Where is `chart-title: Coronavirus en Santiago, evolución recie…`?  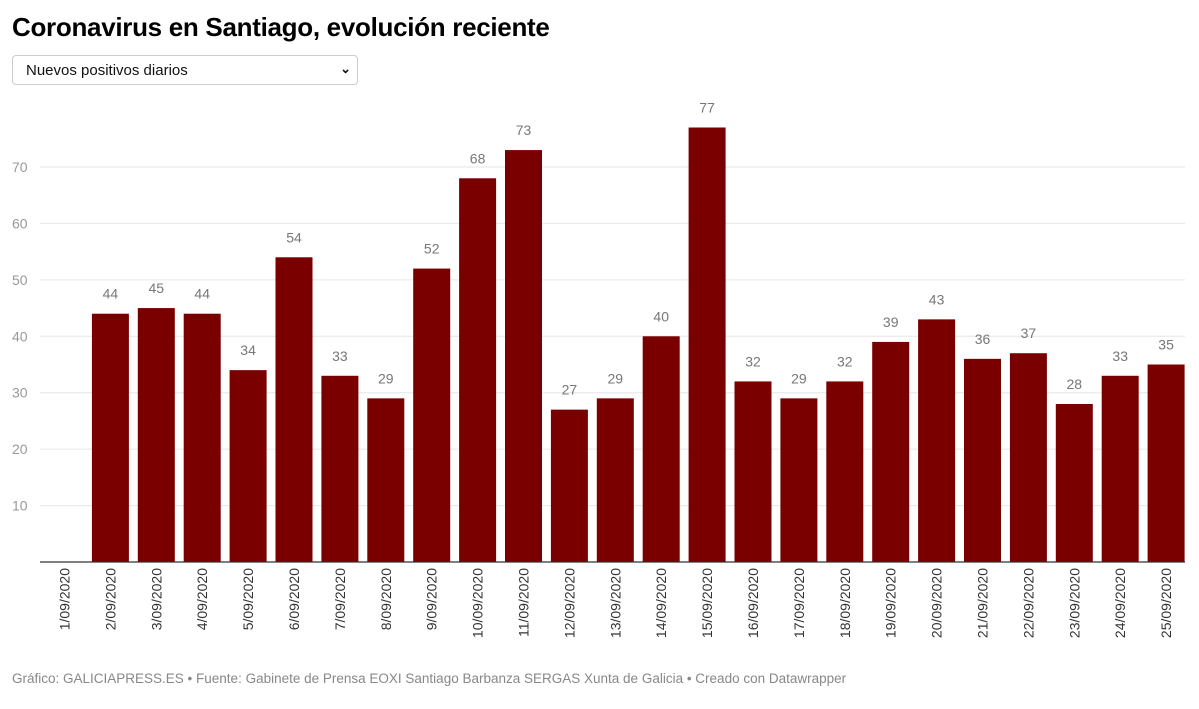 chart-title: Coronavirus en Santiago, evolución recie… is located at coordinates (281, 27).